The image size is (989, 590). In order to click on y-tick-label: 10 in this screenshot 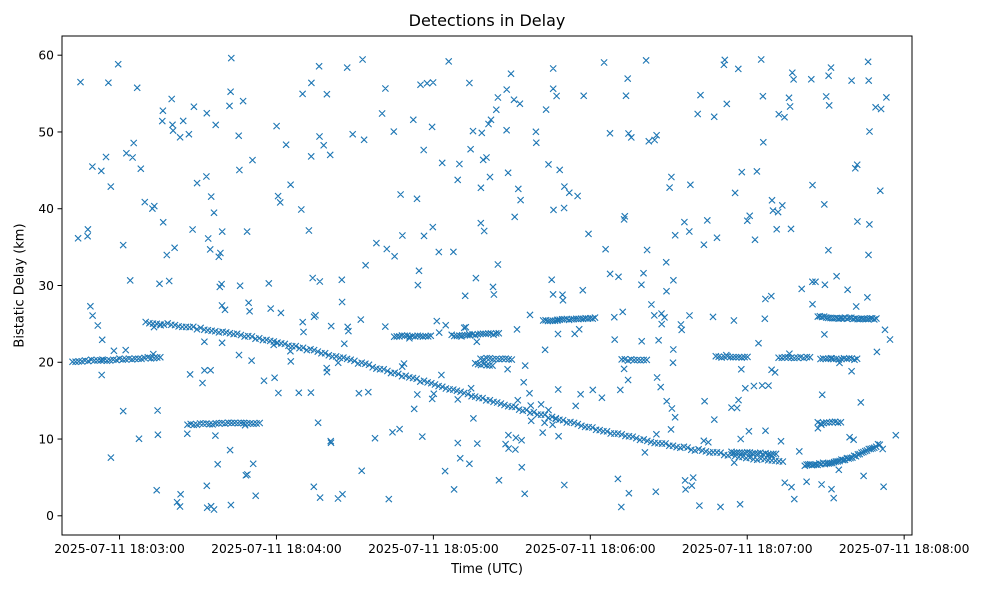, I will do `click(46, 439)`.